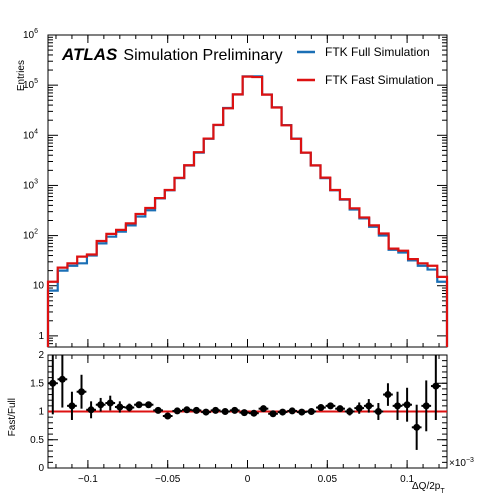 The width and height of the screenshot is (498, 498). Describe the element at coordinates (470, 460) in the screenshot. I see `x-multiplier-exp: −3` at that location.